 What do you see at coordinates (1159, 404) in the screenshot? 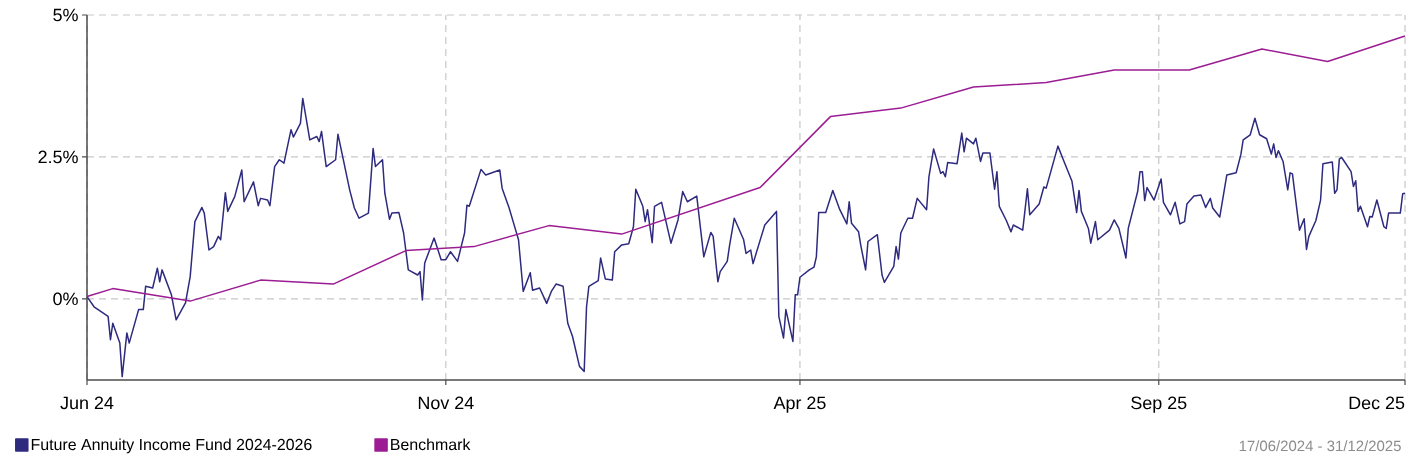
I see `x-tick-label: Sep 25` at bounding box center [1159, 404].